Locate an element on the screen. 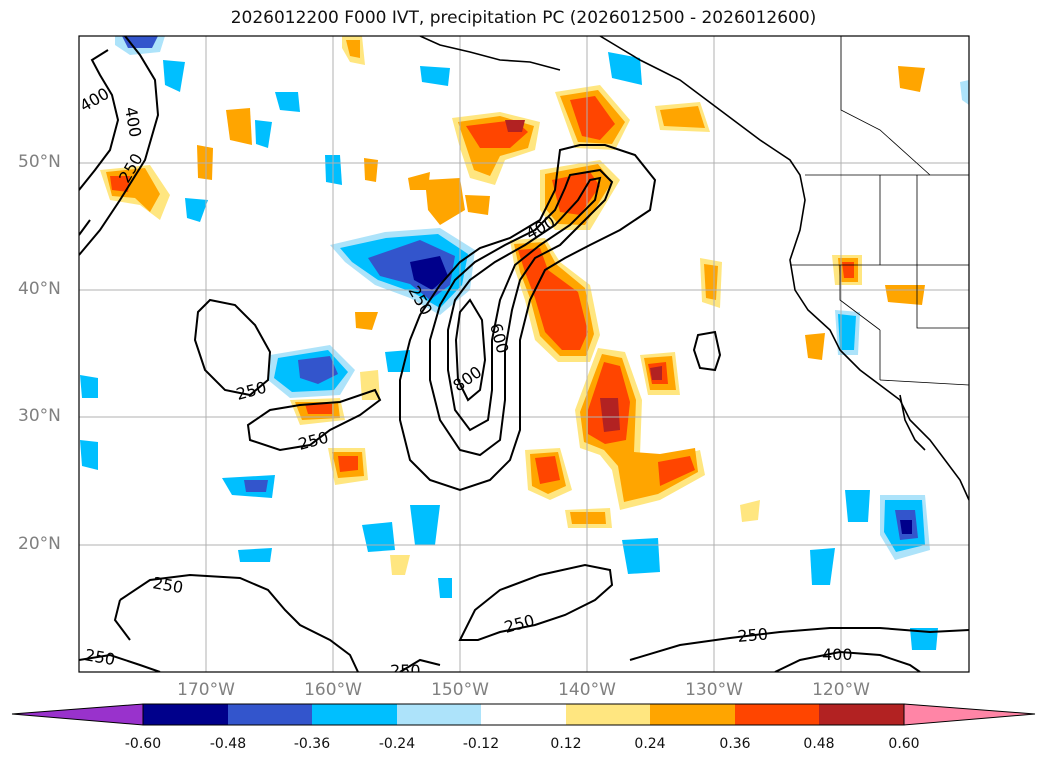 The height and width of the screenshot is (765, 1047). colorbar-frame is located at coordinates (523, 714).